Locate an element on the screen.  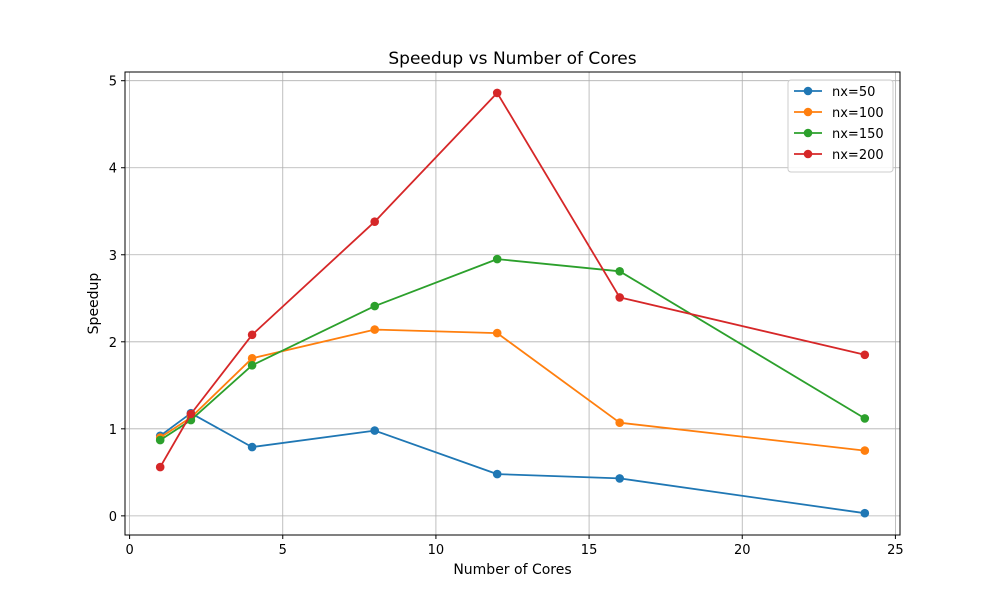
legend-box is located at coordinates (840, 126).